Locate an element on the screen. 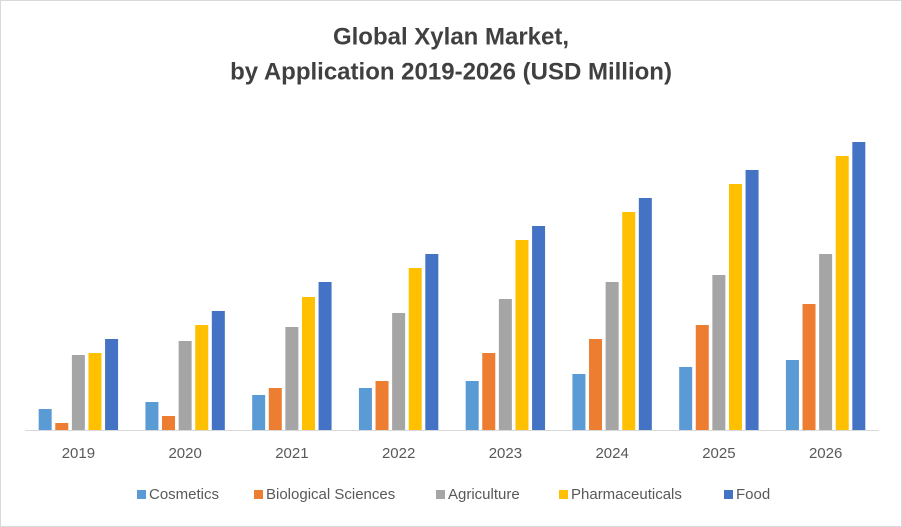 The height and width of the screenshot is (527, 902). legend-label: Pharmaceuticals is located at coordinates (626, 494).